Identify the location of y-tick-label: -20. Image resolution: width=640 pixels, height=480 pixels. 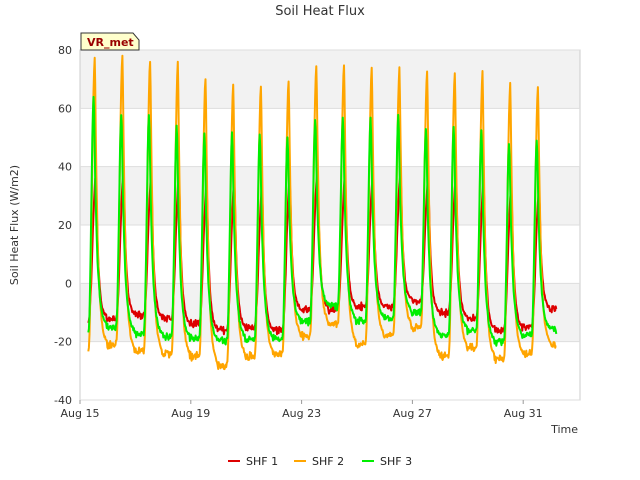
(63, 342).